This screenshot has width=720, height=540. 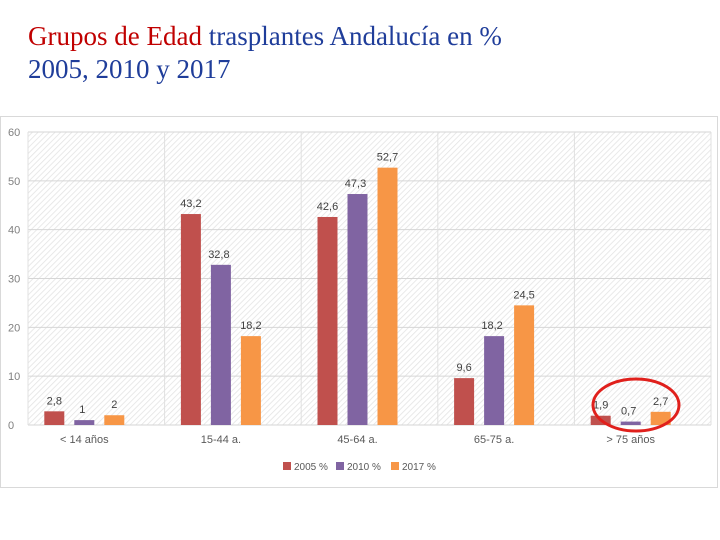 What do you see at coordinates (419, 467) in the screenshot?
I see `legend-label: 2017 %` at bounding box center [419, 467].